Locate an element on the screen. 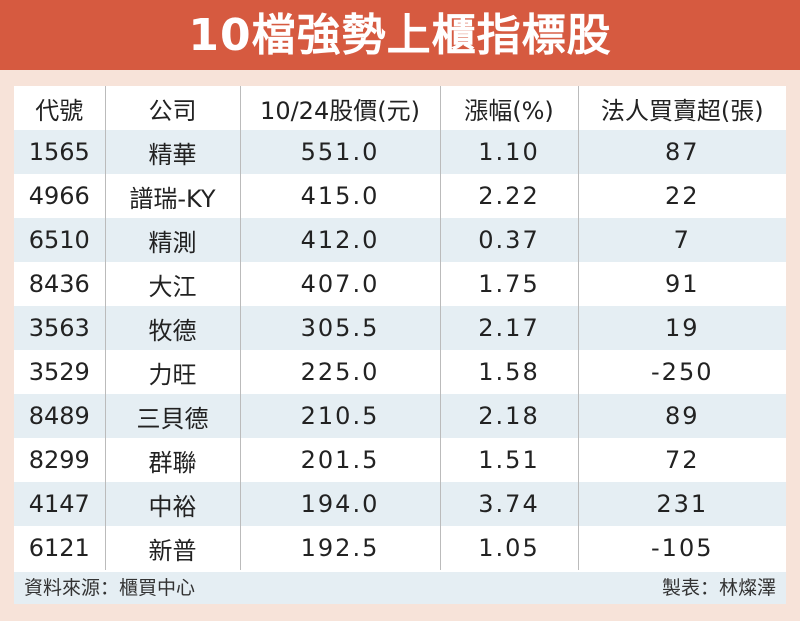  table-cell: 22 is located at coordinates (681, 196).